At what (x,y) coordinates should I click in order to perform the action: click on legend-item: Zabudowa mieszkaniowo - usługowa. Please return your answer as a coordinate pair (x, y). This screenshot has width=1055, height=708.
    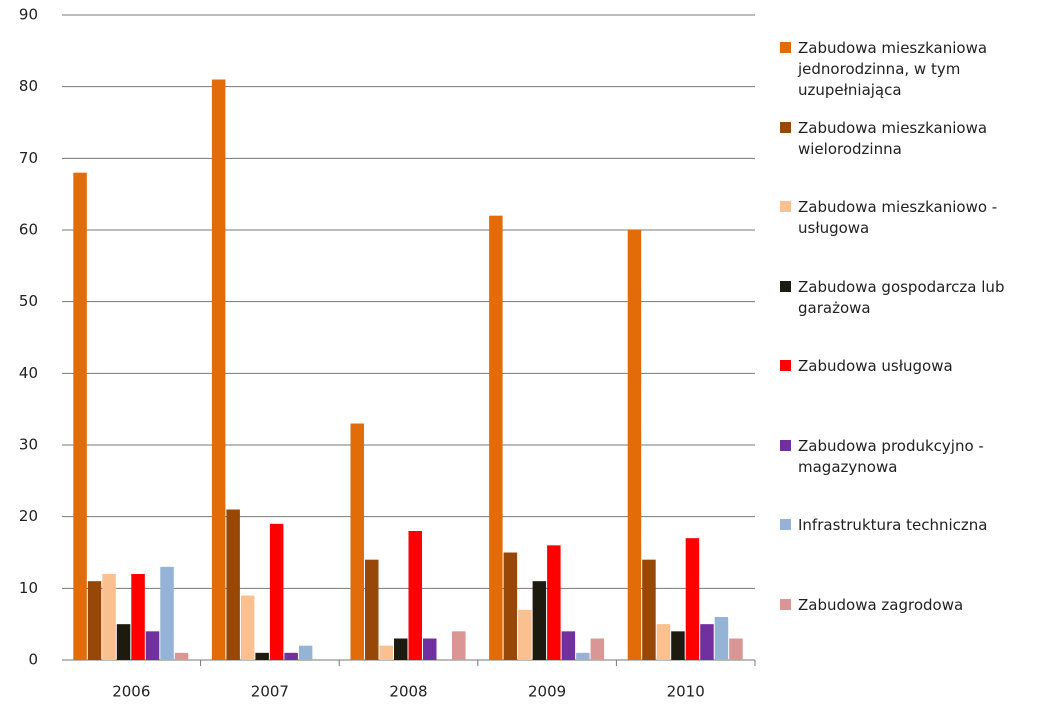
    Looking at the image, I should click on (915, 218).